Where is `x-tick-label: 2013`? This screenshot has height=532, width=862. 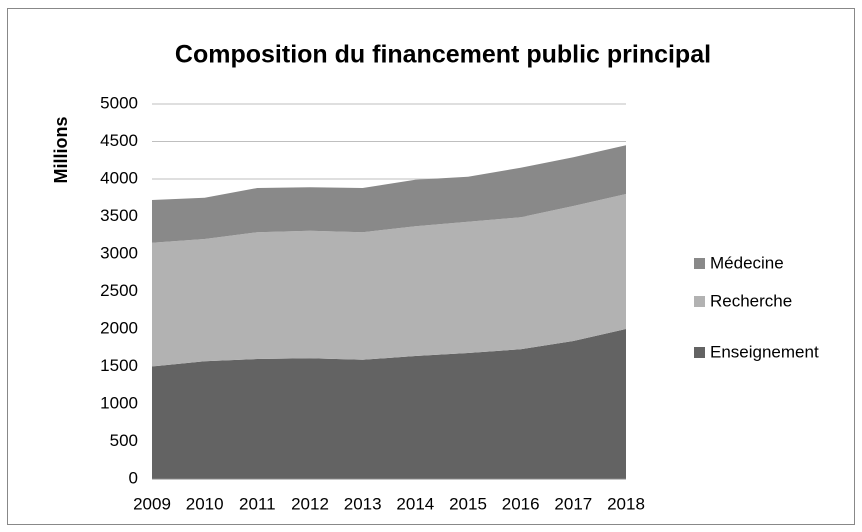
x-tick-label: 2013 is located at coordinates (363, 503).